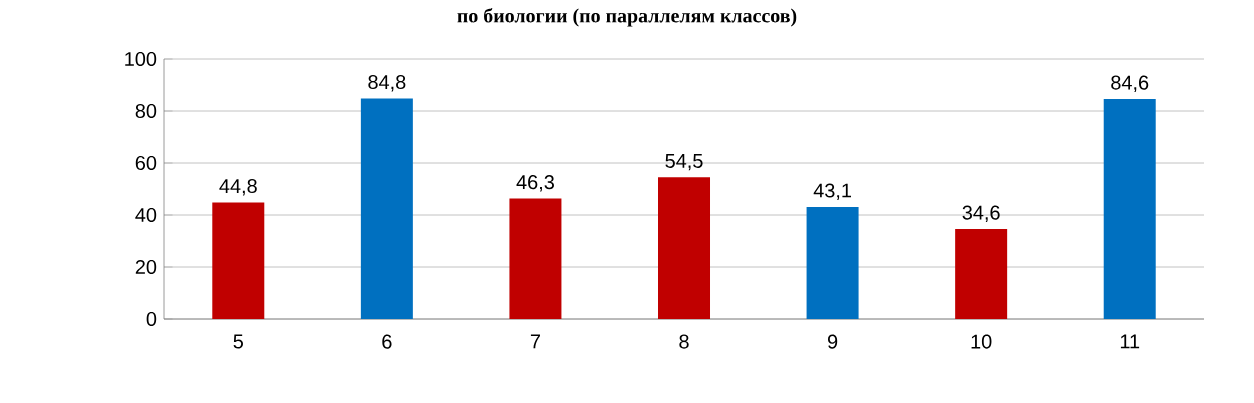 The height and width of the screenshot is (403, 1254). I want to click on y-tick-label: 60, so click(146, 163).